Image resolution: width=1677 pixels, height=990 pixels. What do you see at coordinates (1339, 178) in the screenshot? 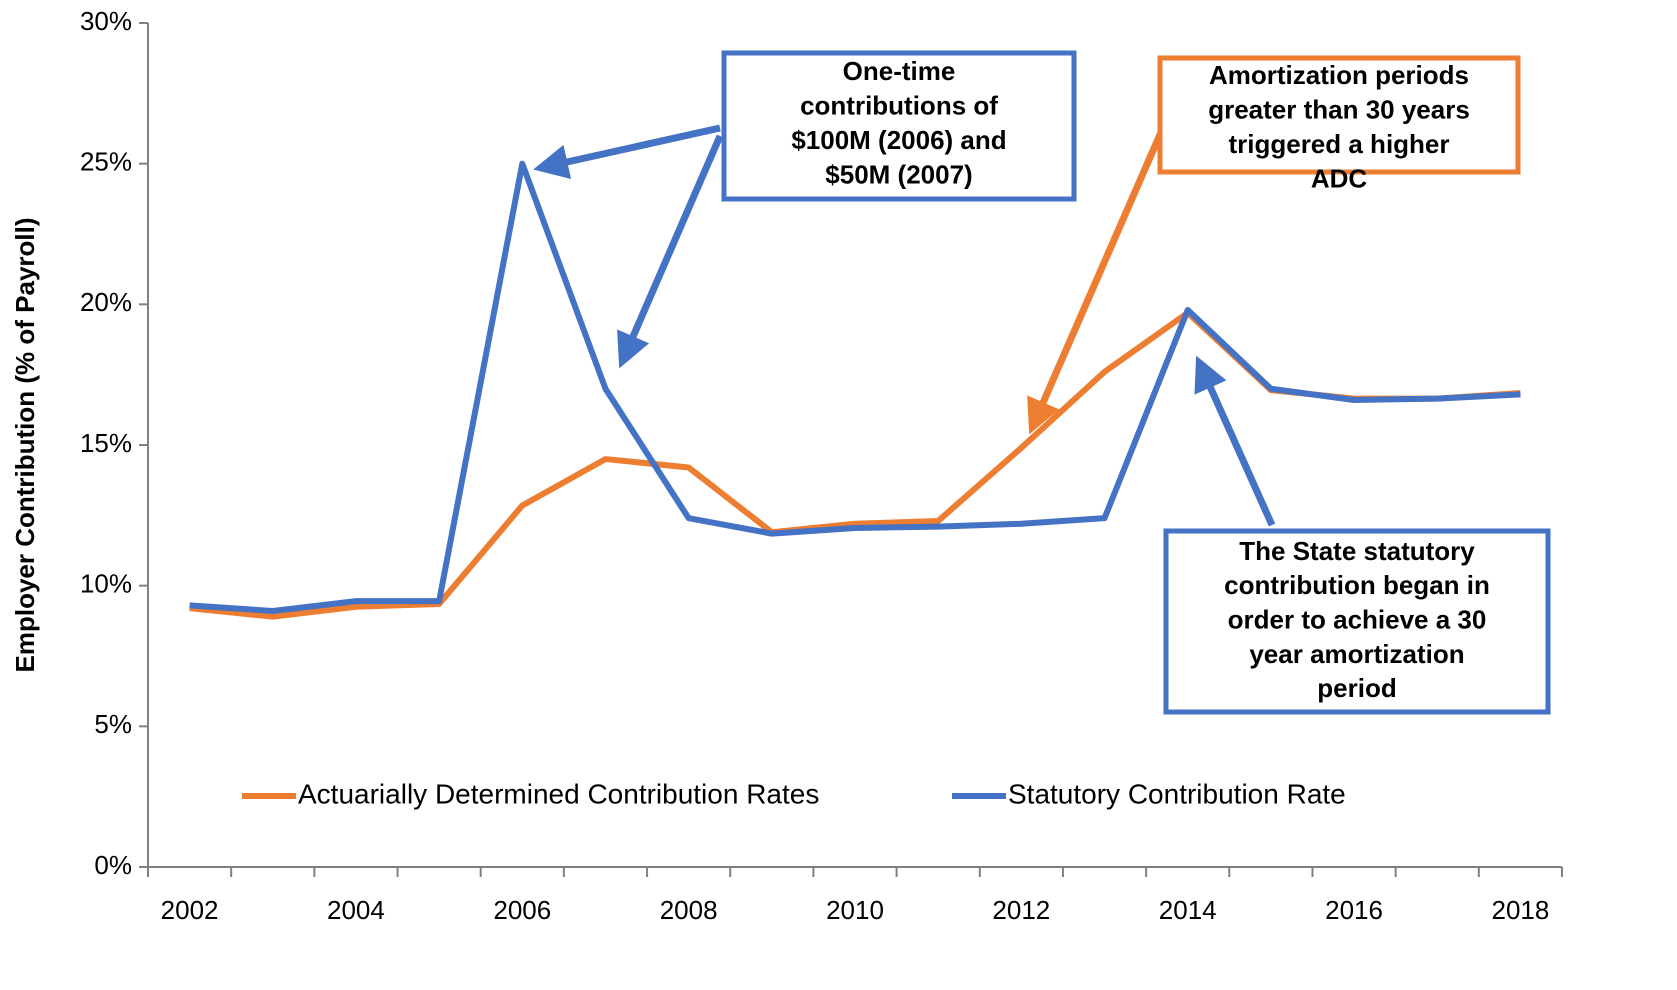
I see `annotation-text: ADC` at bounding box center [1339, 178].